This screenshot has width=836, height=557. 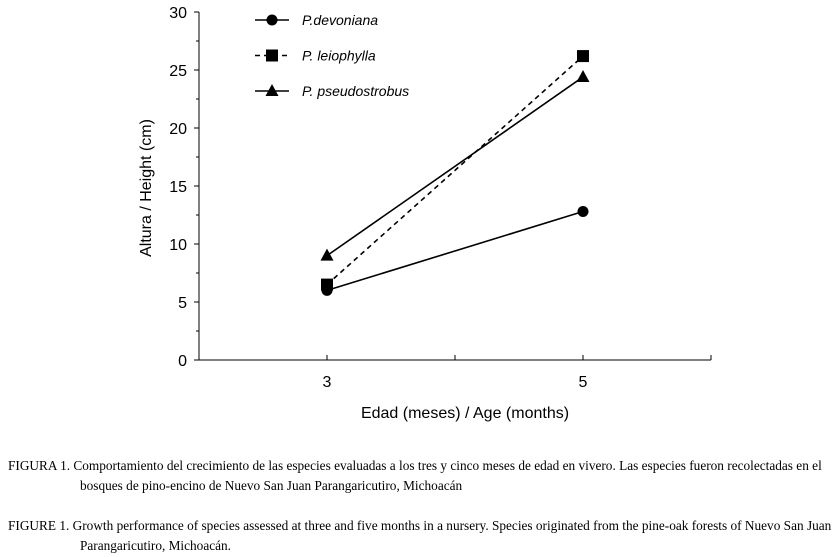 What do you see at coordinates (178, 71) in the screenshot?
I see `y-tick-label: 25` at bounding box center [178, 71].